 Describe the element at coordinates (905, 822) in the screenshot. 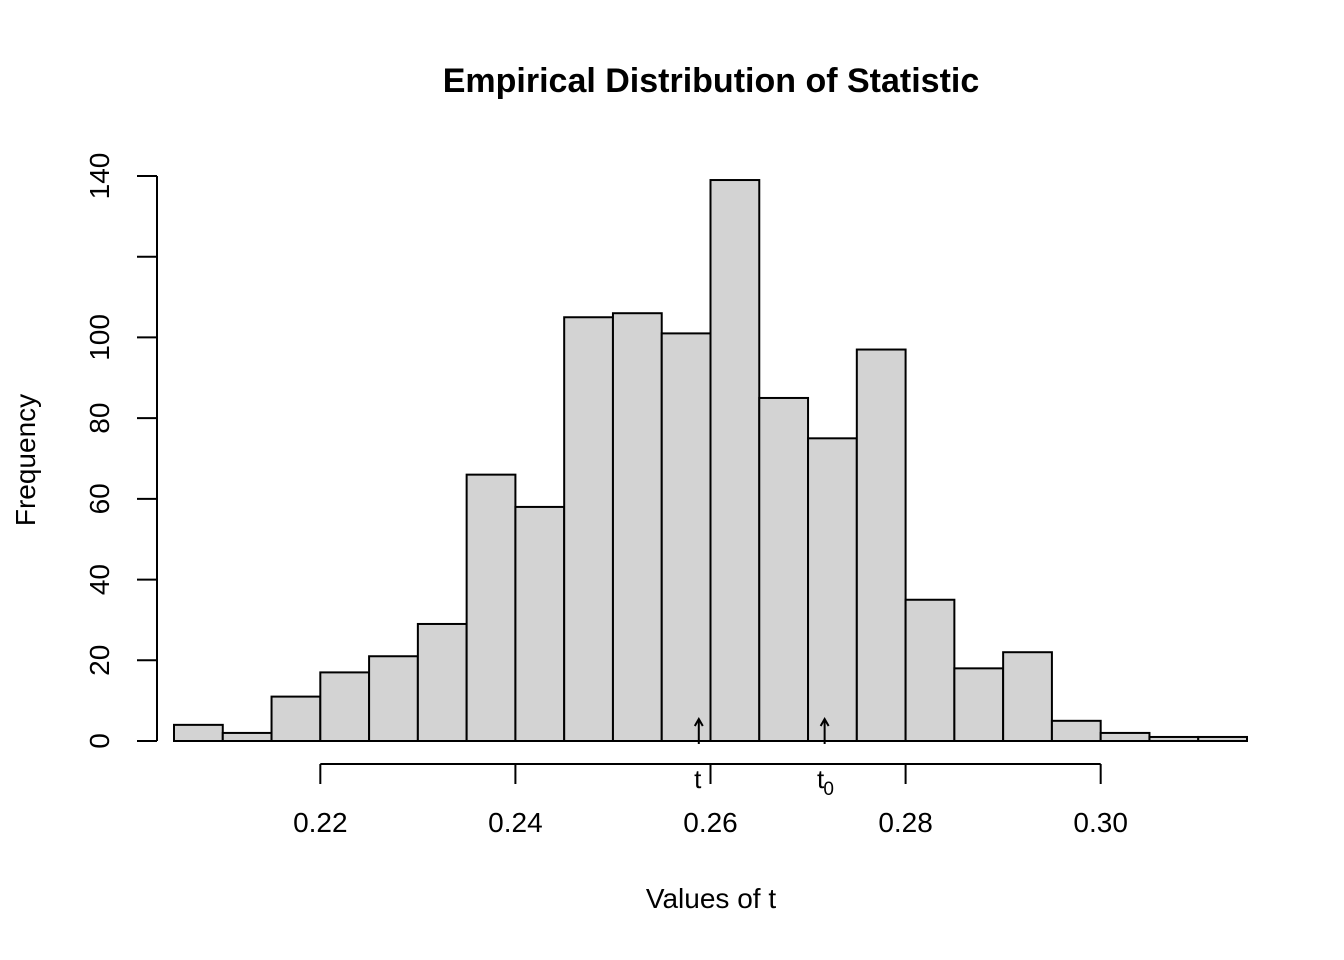

I see `x-tick-label: 0.28` at that location.